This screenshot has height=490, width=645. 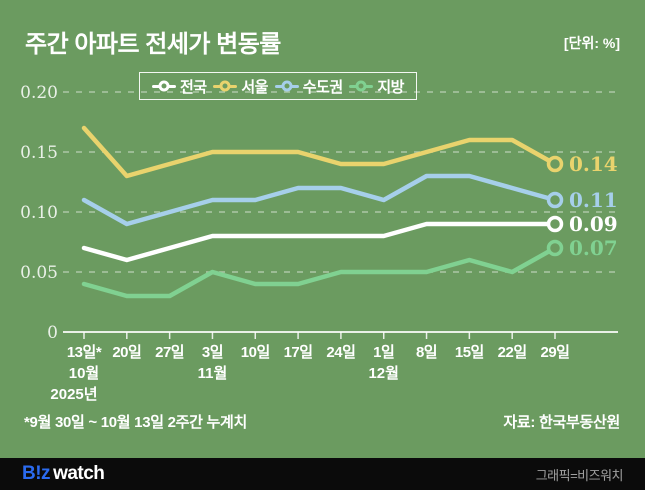 What do you see at coordinates (383, 373) in the screenshot?
I see `x-month-label: 12월` at bounding box center [383, 373].